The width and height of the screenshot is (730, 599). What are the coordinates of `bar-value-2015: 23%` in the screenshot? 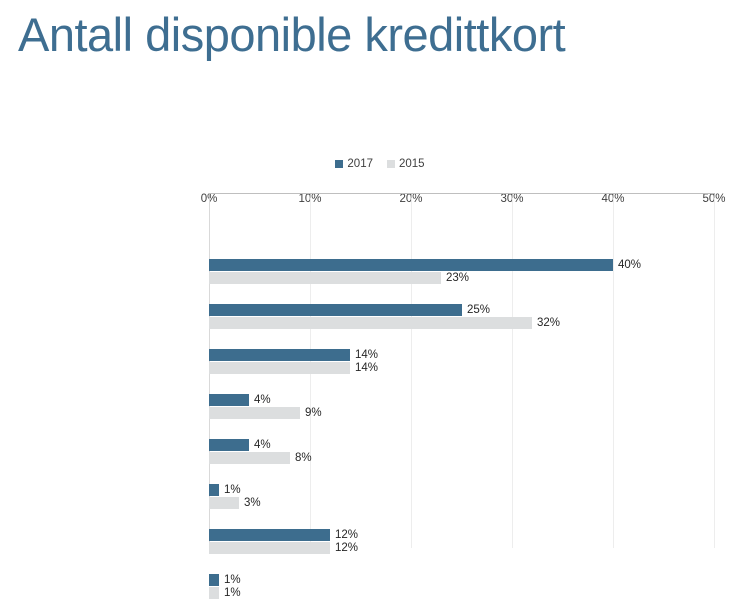 It's located at (458, 278).